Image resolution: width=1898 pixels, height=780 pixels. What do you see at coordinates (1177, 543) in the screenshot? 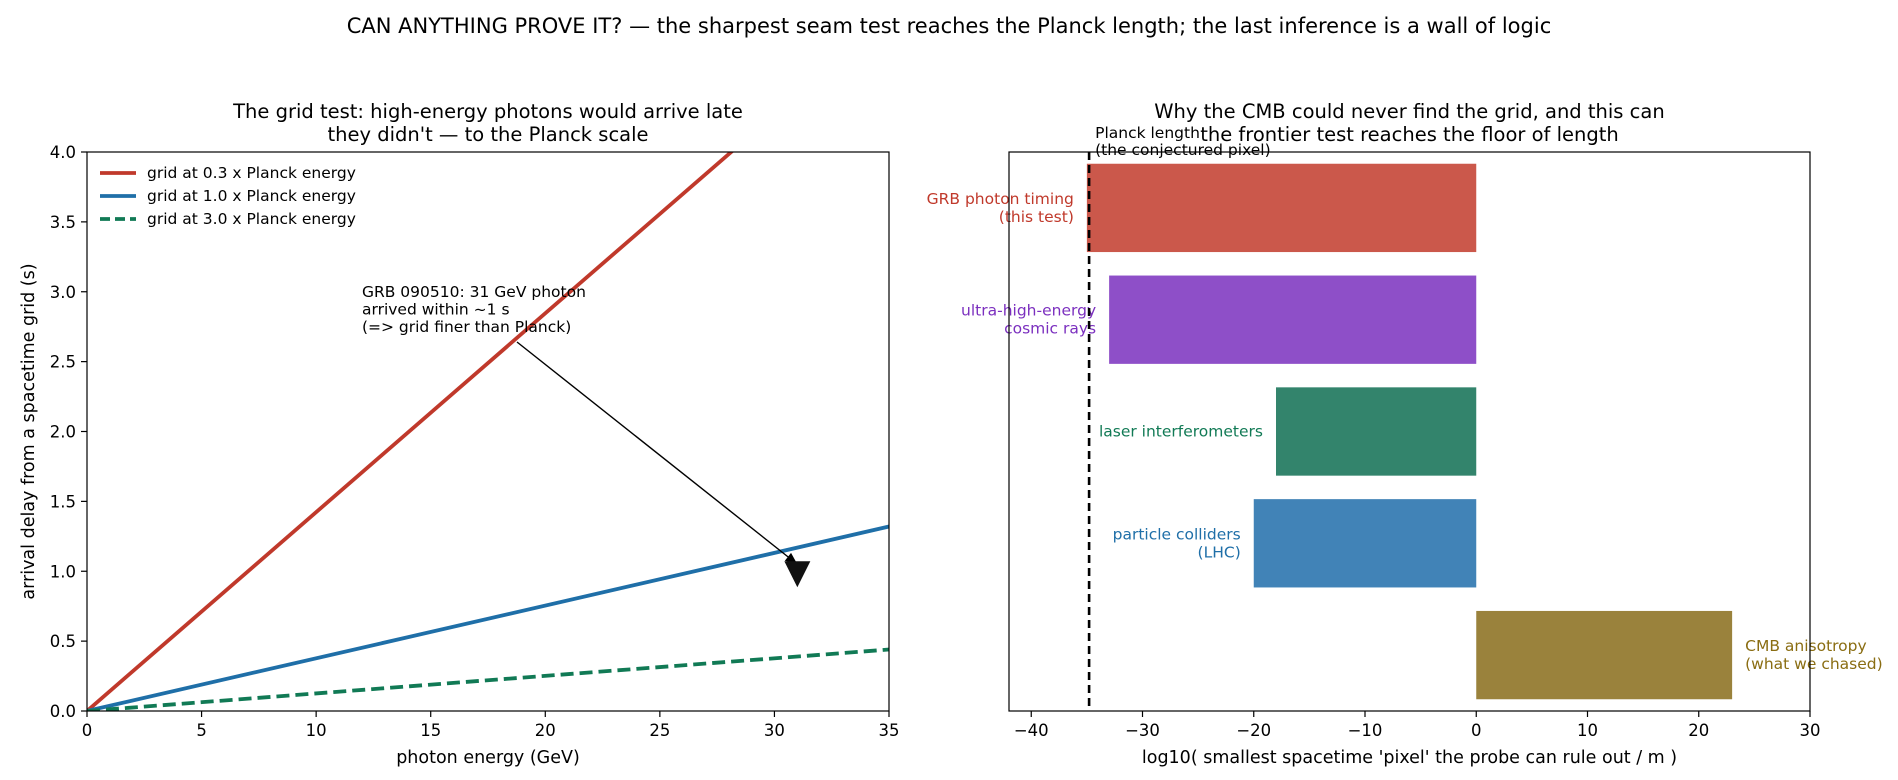
I see `bar-label-3: particle colliders (LHC)` at bounding box center [1177, 543].